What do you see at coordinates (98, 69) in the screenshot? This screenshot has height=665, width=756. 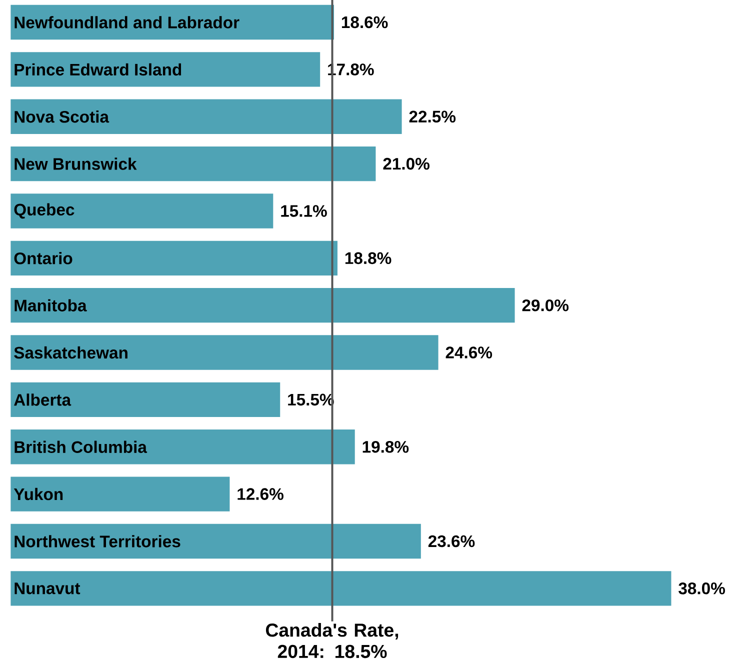 I see `y-tick-label: Prince Edward Island` at bounding box center [98, 69].